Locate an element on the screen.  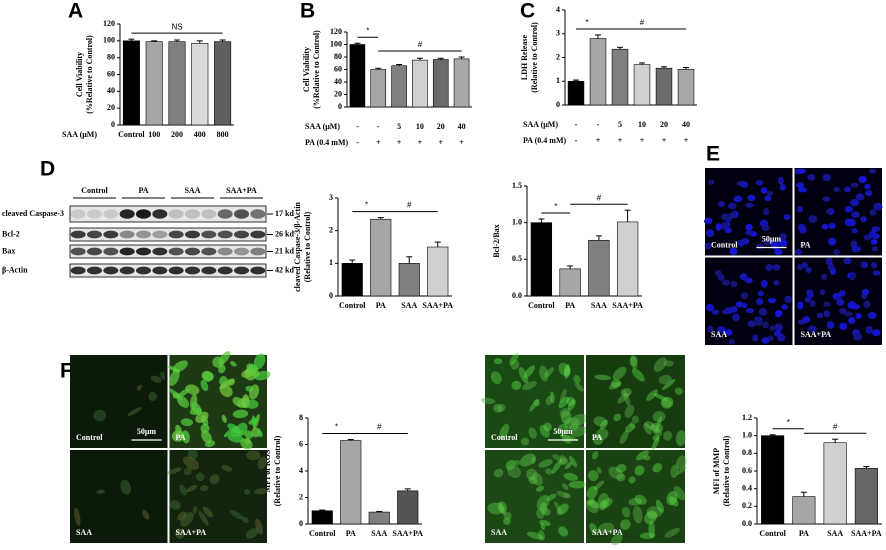
table-cell: 40 is located at coordinates (686, 124).